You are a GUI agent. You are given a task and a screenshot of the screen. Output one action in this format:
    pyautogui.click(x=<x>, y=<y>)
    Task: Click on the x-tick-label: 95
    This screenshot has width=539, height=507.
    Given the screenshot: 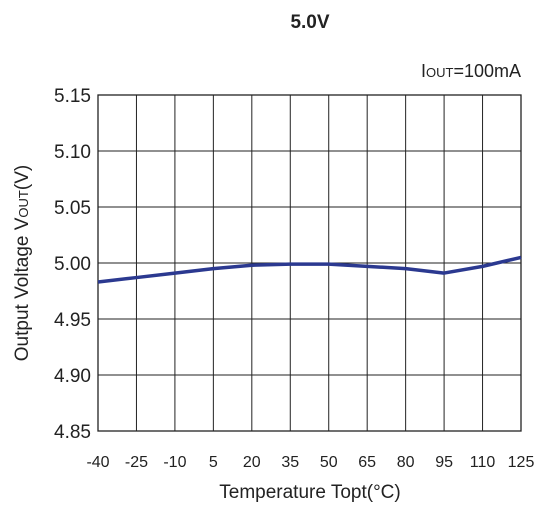 What is the action you would take?
    pyautogui.click(x=444, y=462)
    